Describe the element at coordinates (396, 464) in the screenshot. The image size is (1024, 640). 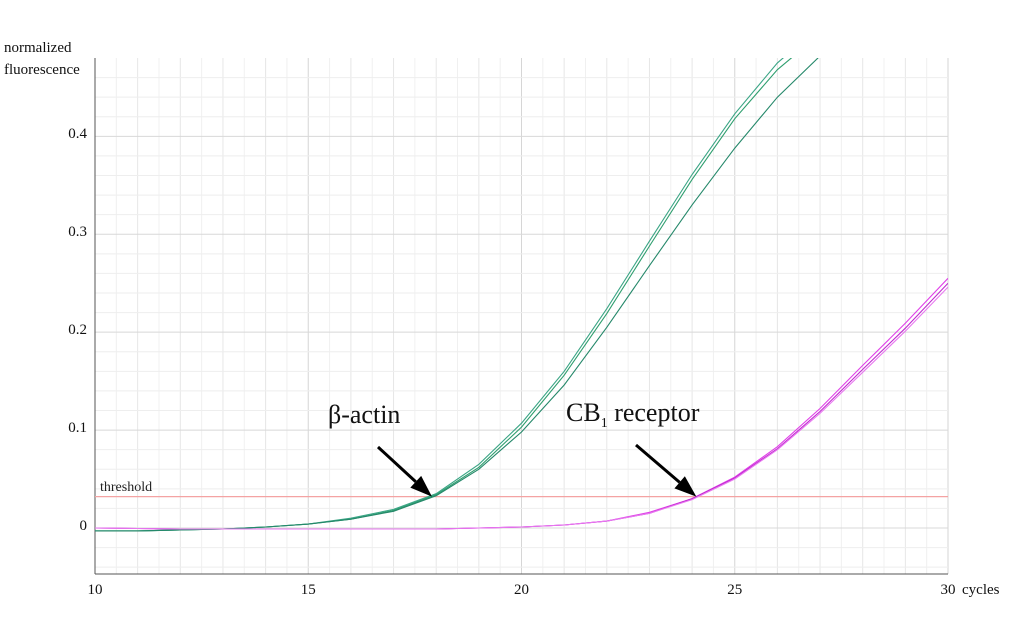
I see `beta-actin-arrow-shaft` at that location.